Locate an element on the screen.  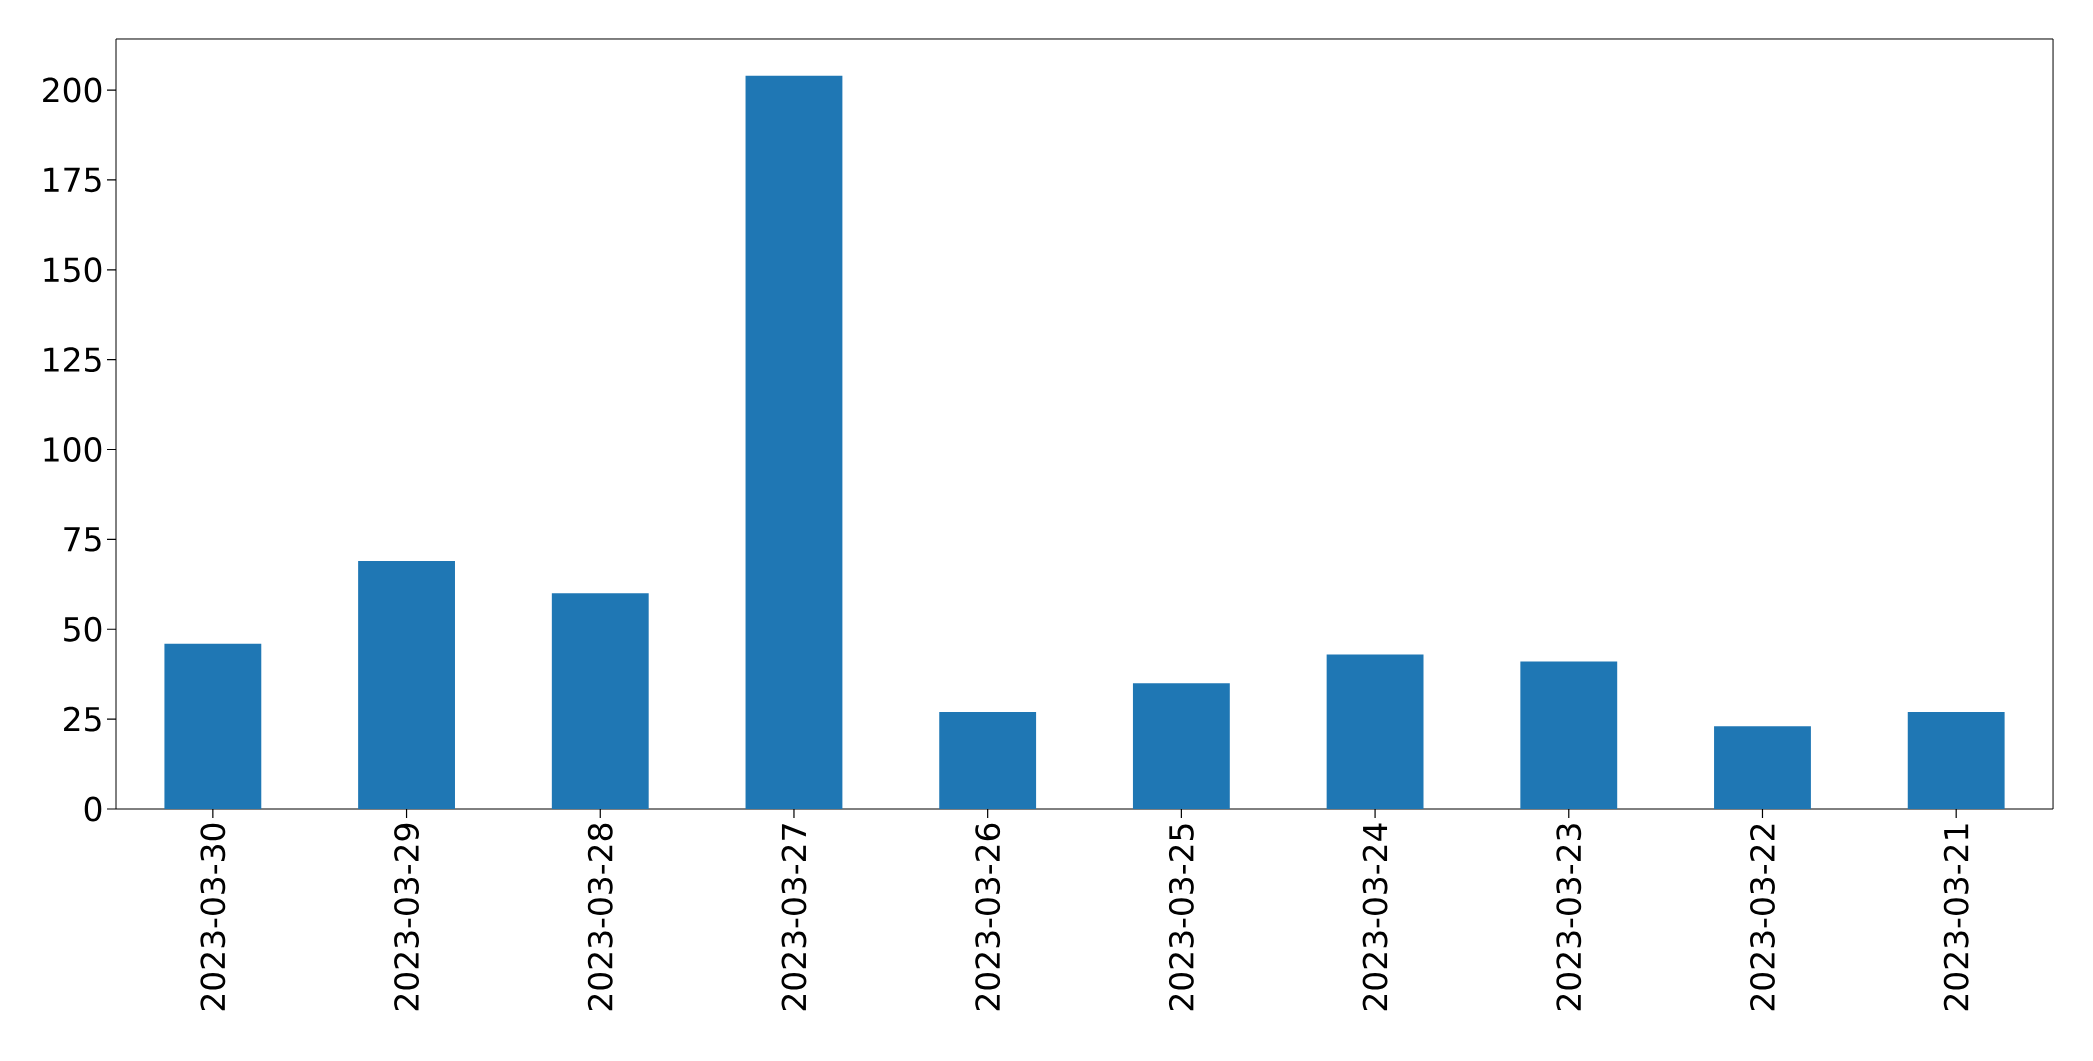
y-tick-label: 75 is located at coordinates (82, 539).